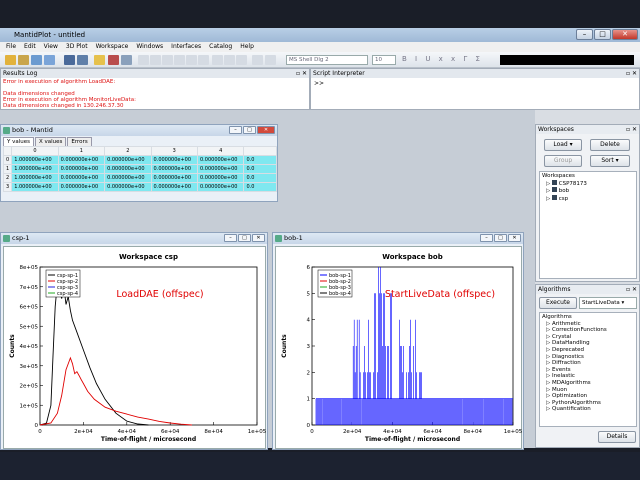  What do you see at coordinates (610, 161) in the screenshot?
I see `sort-button: Sort ▾` at bounding box center [610, 161].